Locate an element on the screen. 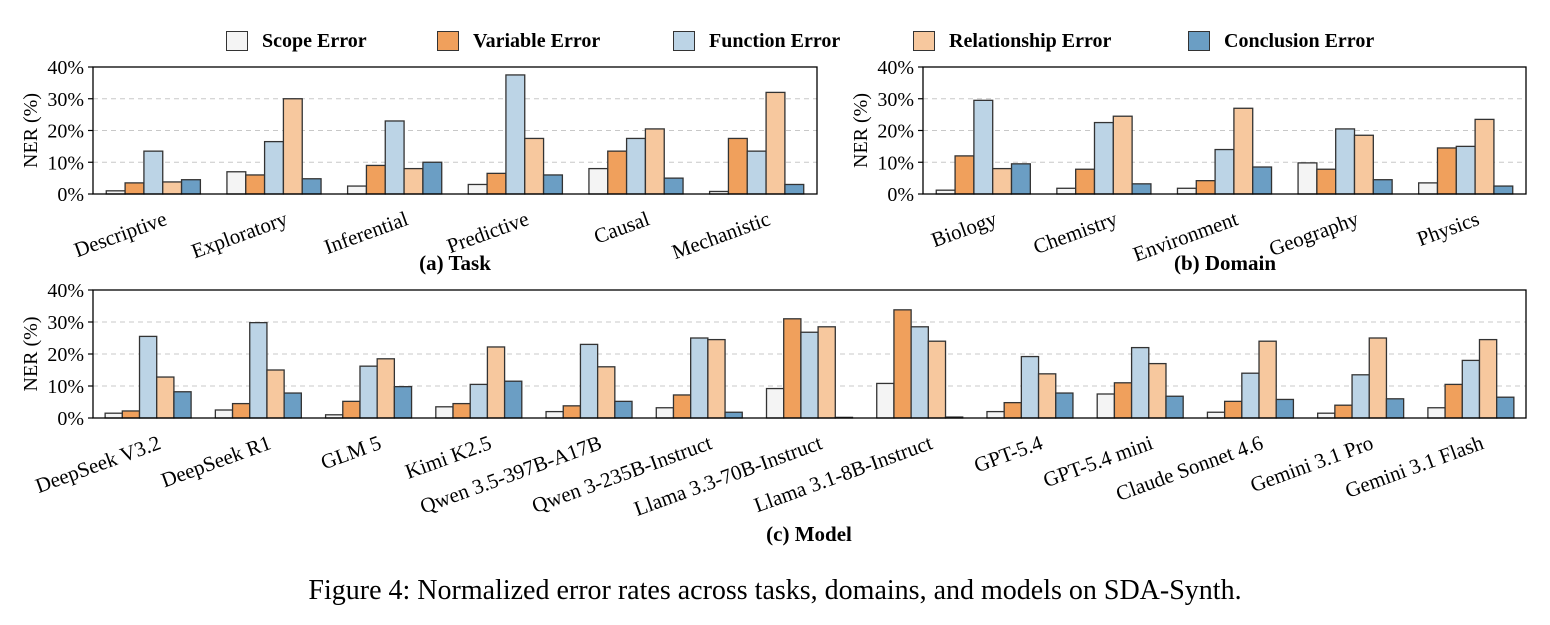 Image resolution: width=1550 pixels, height=625 pixels. legend-item-variable-error: Variable Error is located at coordinates (518, 41).